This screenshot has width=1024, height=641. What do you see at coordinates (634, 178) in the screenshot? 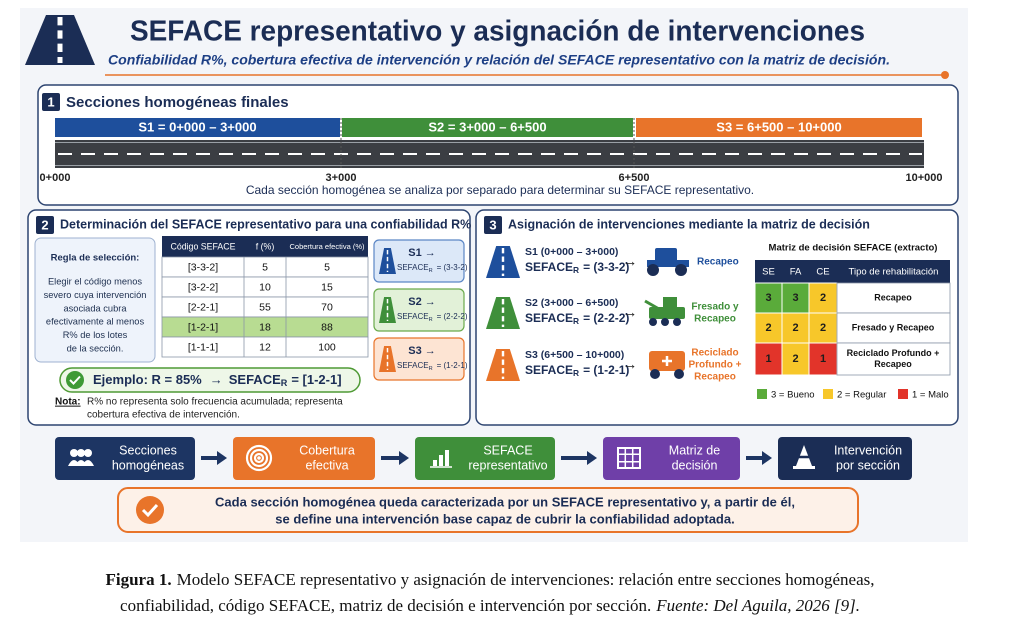
I see `station-label: 6+500` at bounding box center [634, 178].